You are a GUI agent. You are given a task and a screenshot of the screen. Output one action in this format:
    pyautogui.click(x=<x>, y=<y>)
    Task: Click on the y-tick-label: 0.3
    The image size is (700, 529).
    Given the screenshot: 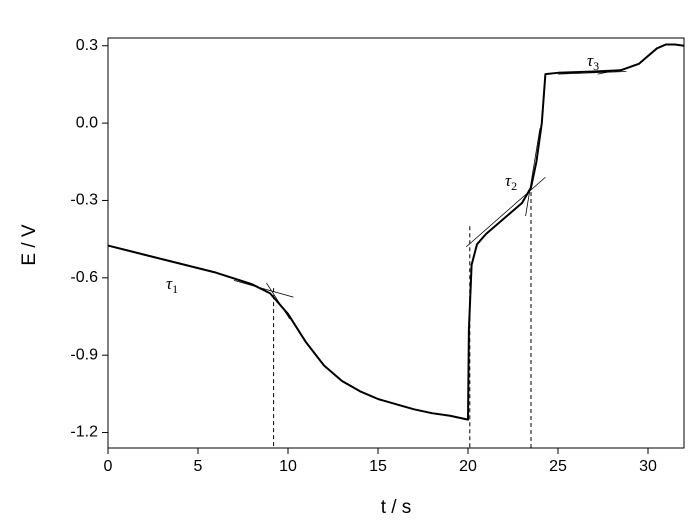 What is the action you would take?
    pyautogui.click(x=87, y=45)
    